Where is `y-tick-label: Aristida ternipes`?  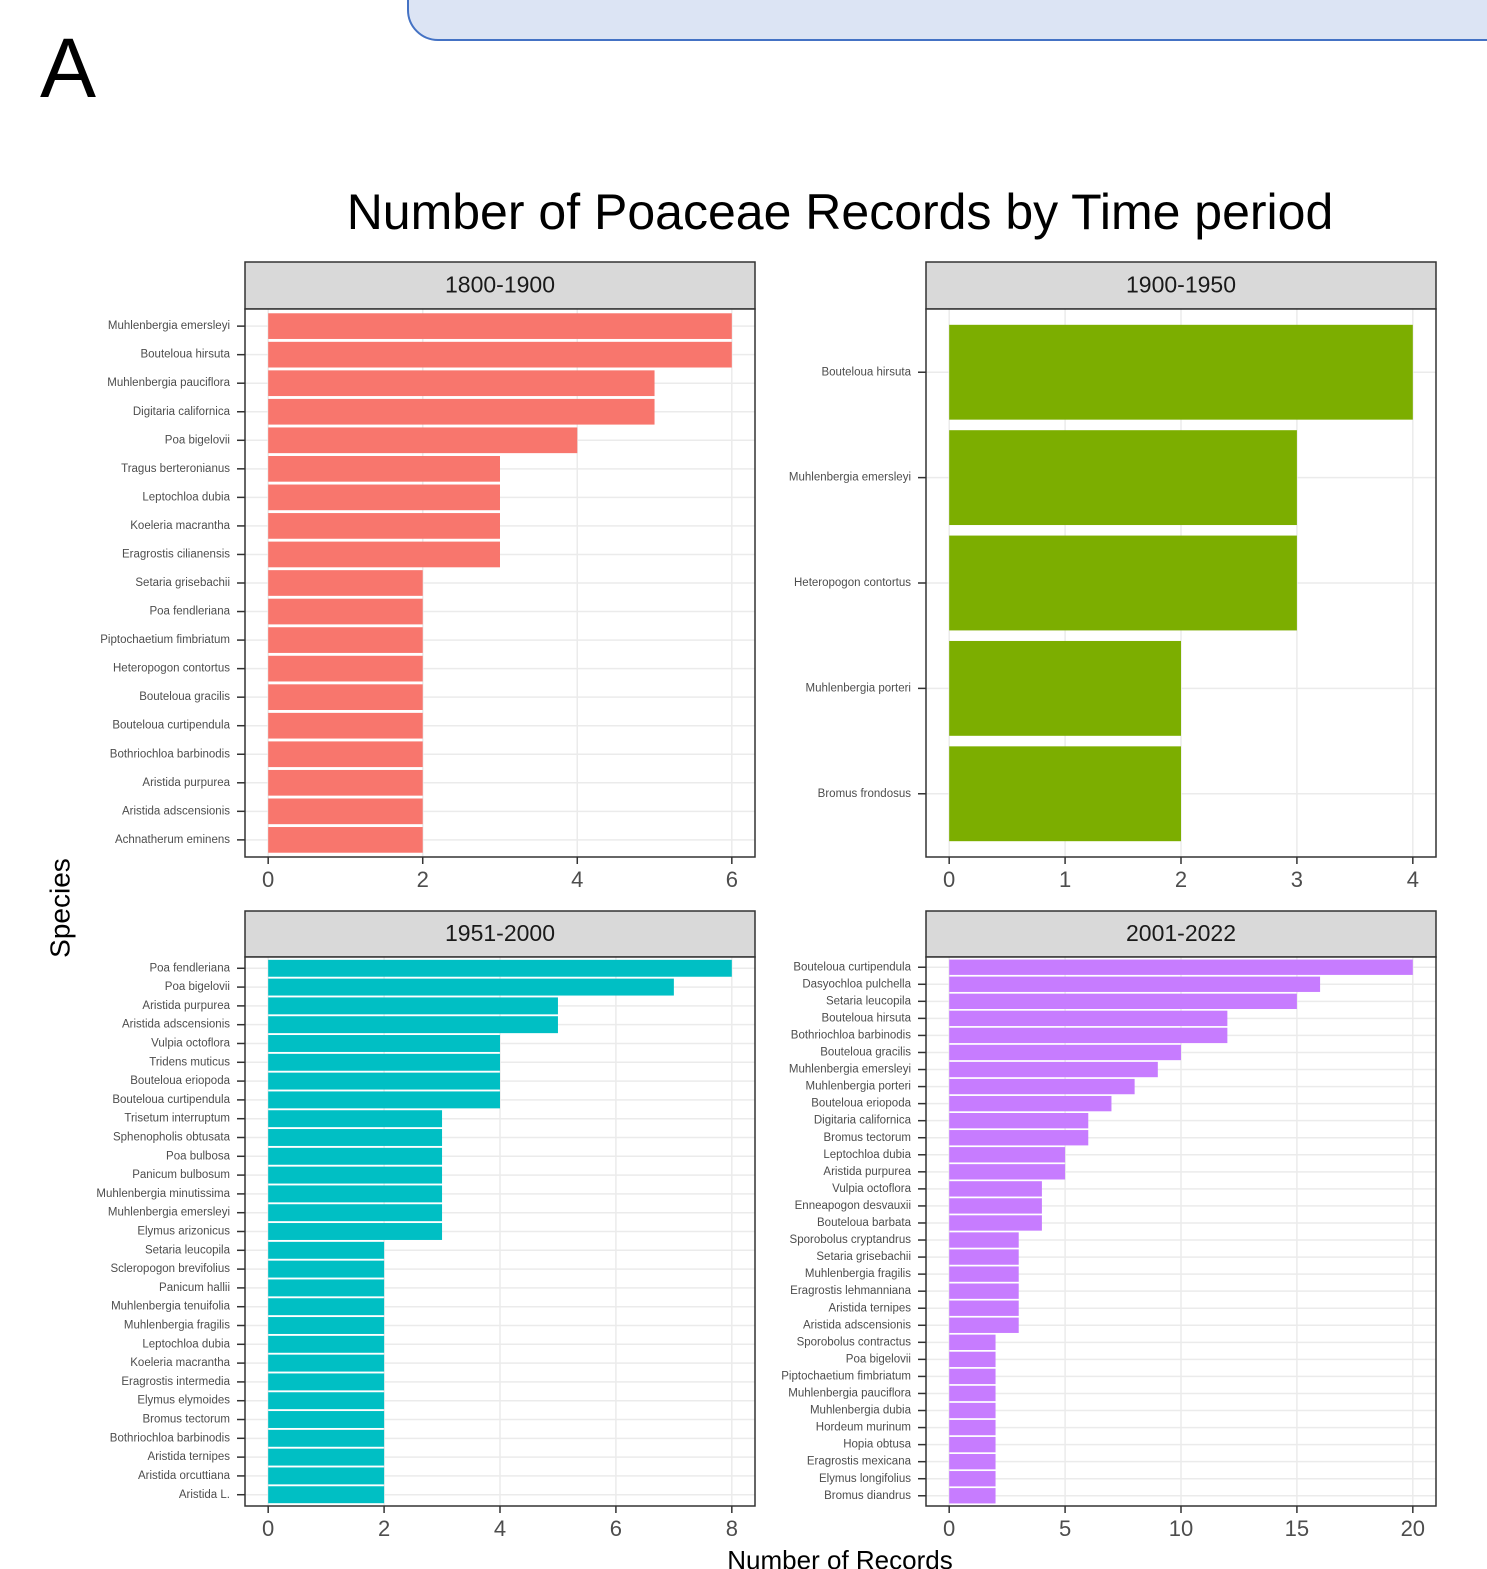 y-tick-label: Aristida ternipes is located at coordinates (189, 1457).